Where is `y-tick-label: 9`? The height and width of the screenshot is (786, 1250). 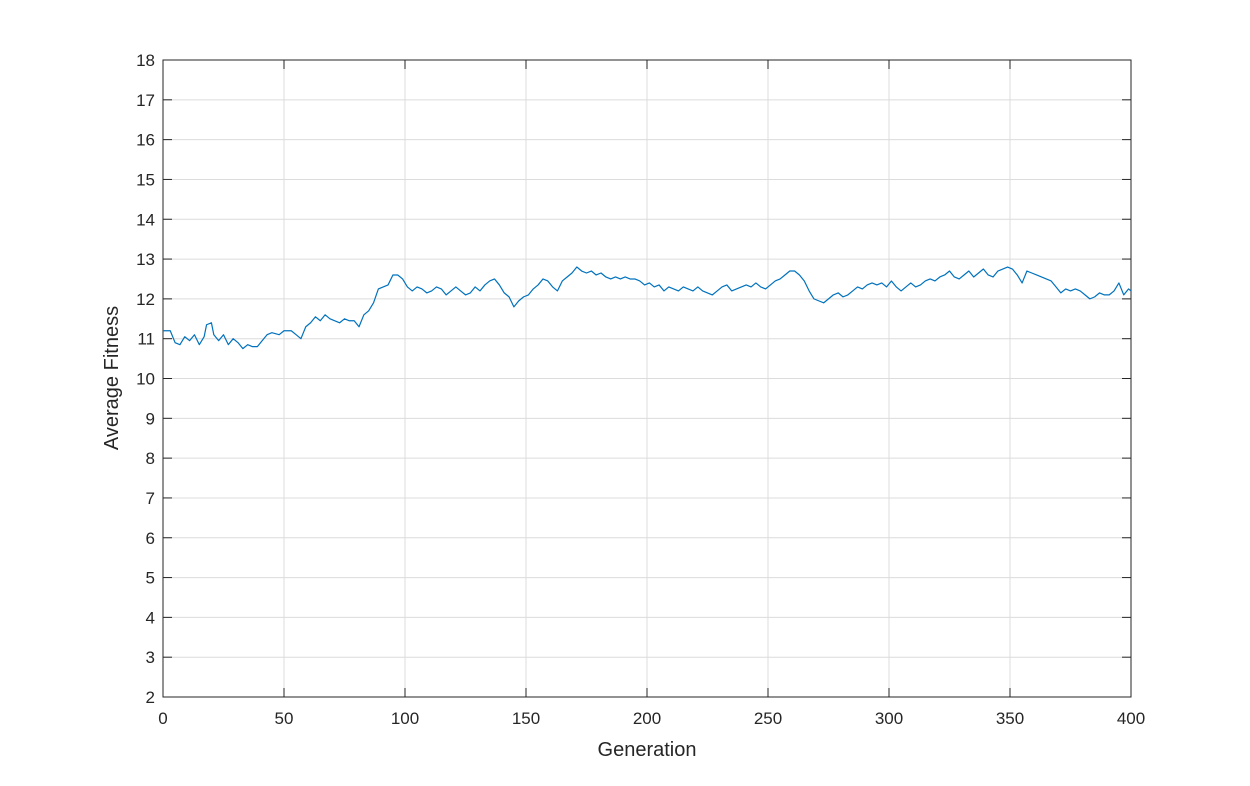
y-tick-label: 9 is located at coordinates (150, 418).